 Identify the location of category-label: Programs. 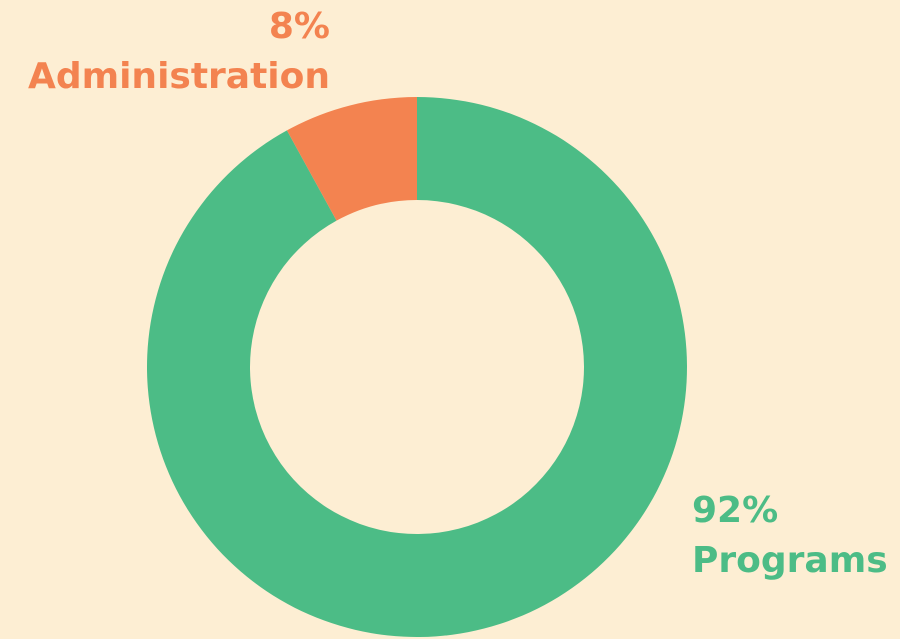
(790, 560).